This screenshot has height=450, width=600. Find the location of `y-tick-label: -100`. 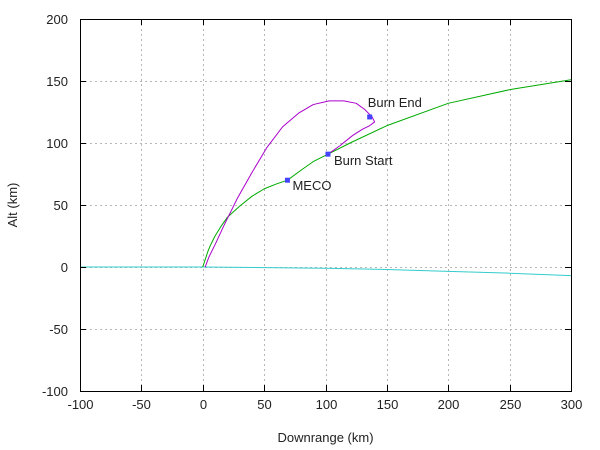

y-tick-label: -100 is located at coordinates (55, 391).